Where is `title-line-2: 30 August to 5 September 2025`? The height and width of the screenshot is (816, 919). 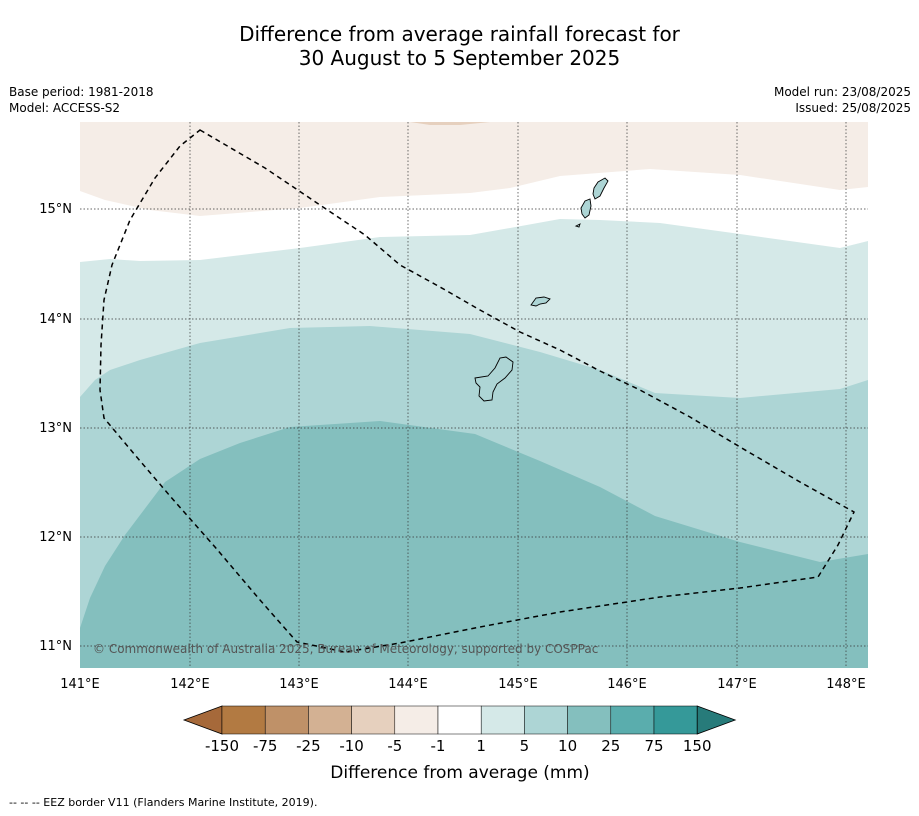
title-line-2: 30 August to 5 September 2025 is located at coordinates (459, 58).